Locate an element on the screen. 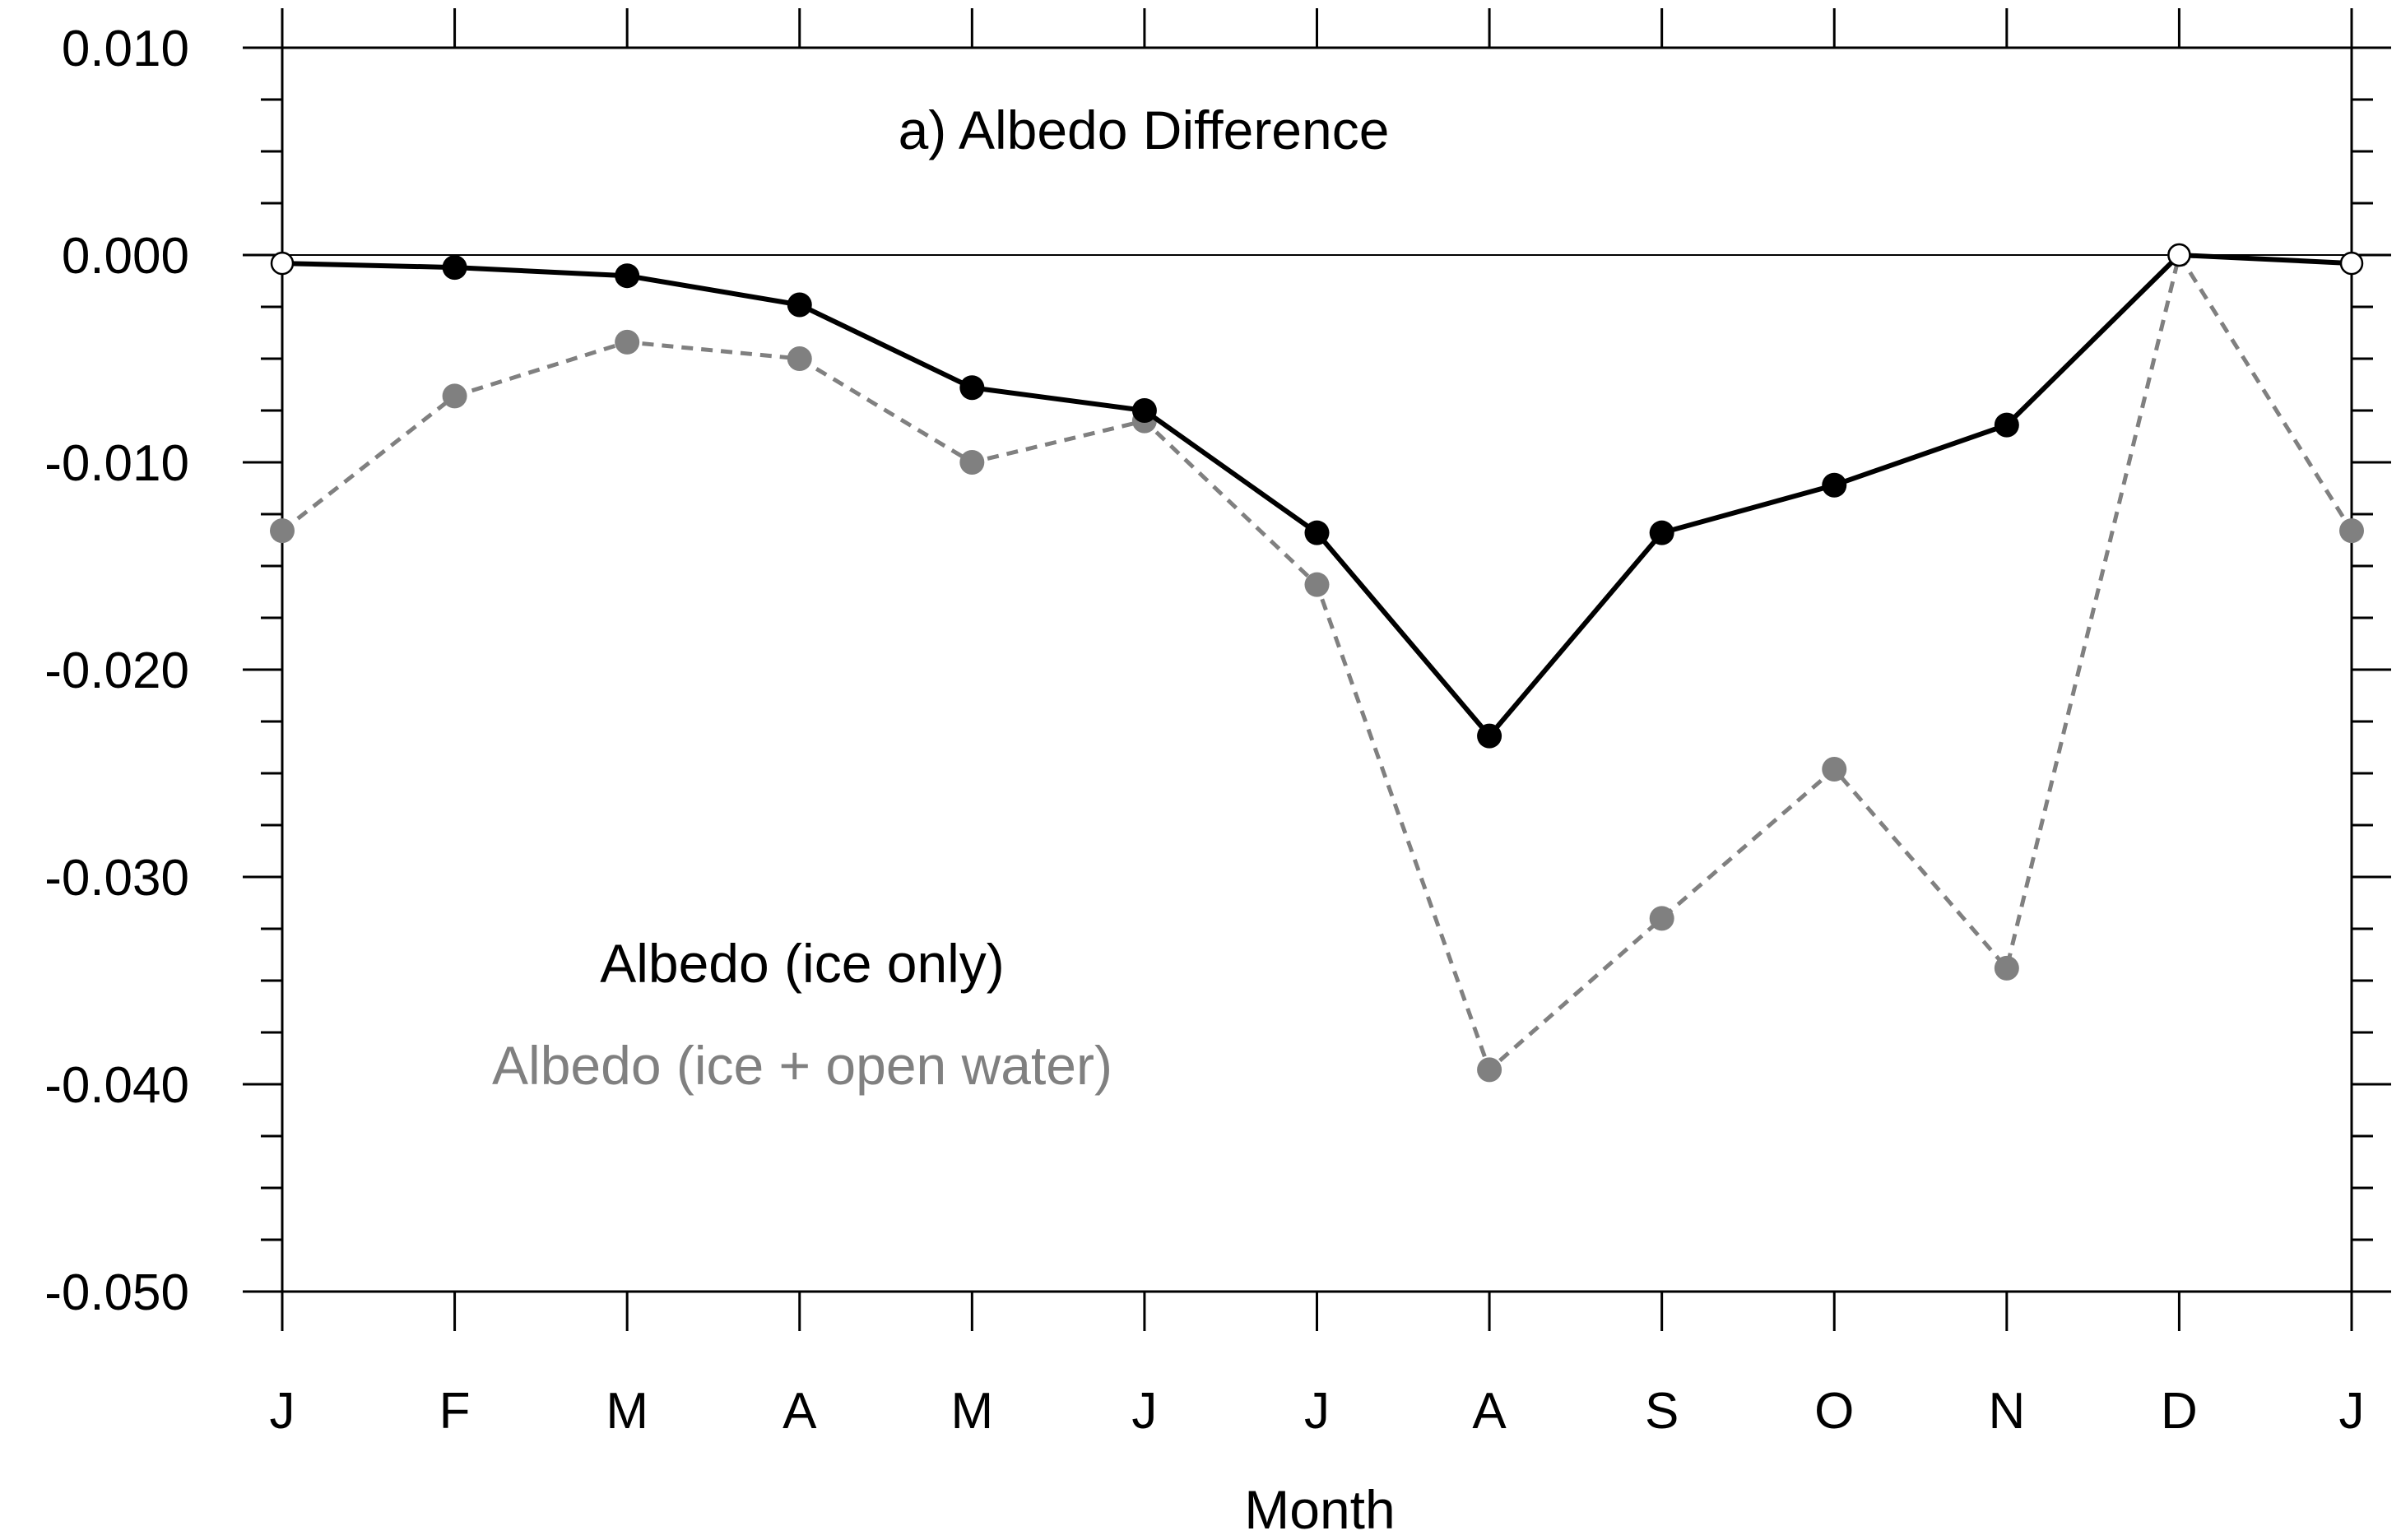 This screenshot has width=2401, height=1540. chart-title: a) Albedo Difference is located at coordinates (1144, 130).